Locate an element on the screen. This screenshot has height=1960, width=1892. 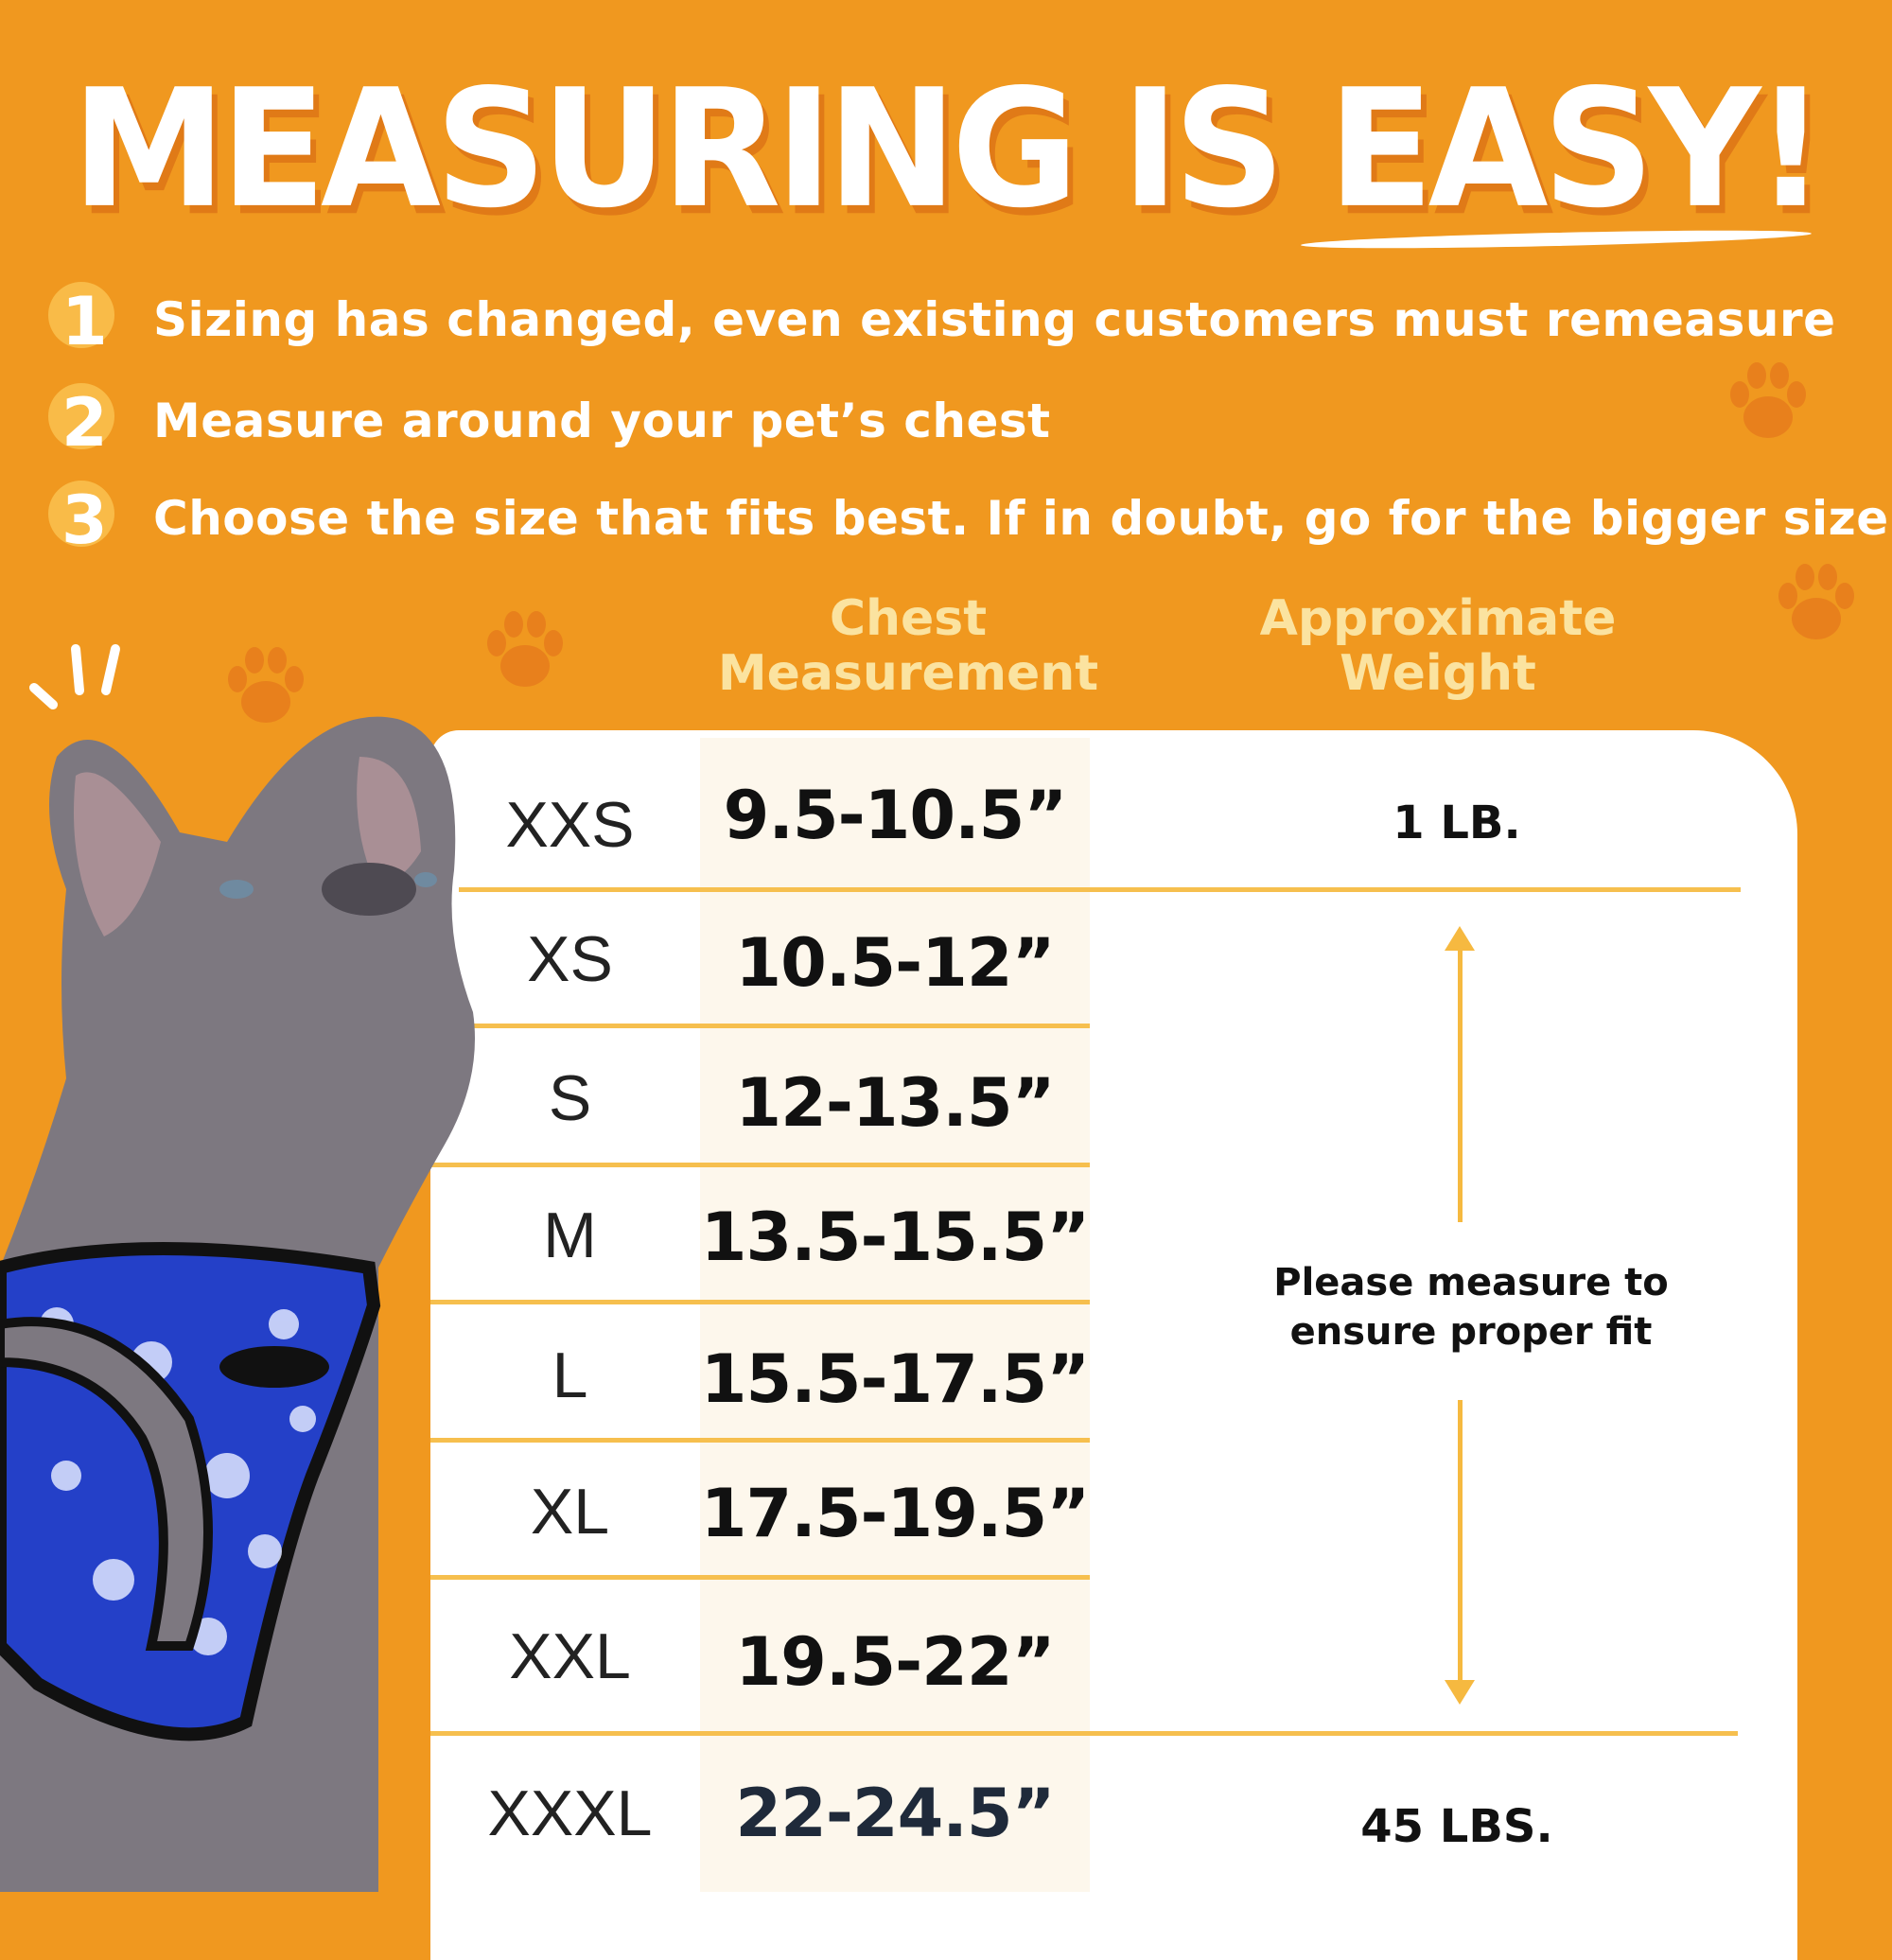
arrow-line-up is located at coordinates (1460, 1081).